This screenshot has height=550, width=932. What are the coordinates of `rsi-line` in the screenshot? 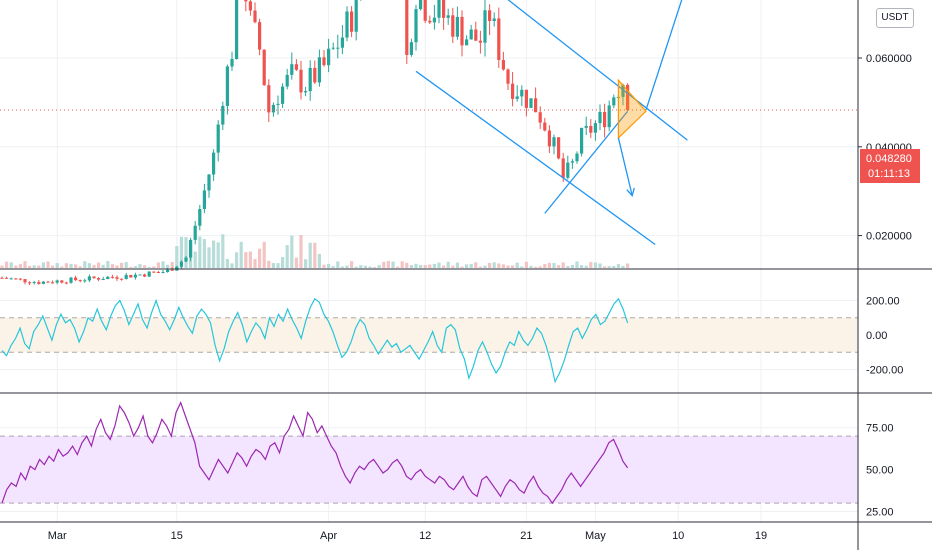 It's located at (315, 453).